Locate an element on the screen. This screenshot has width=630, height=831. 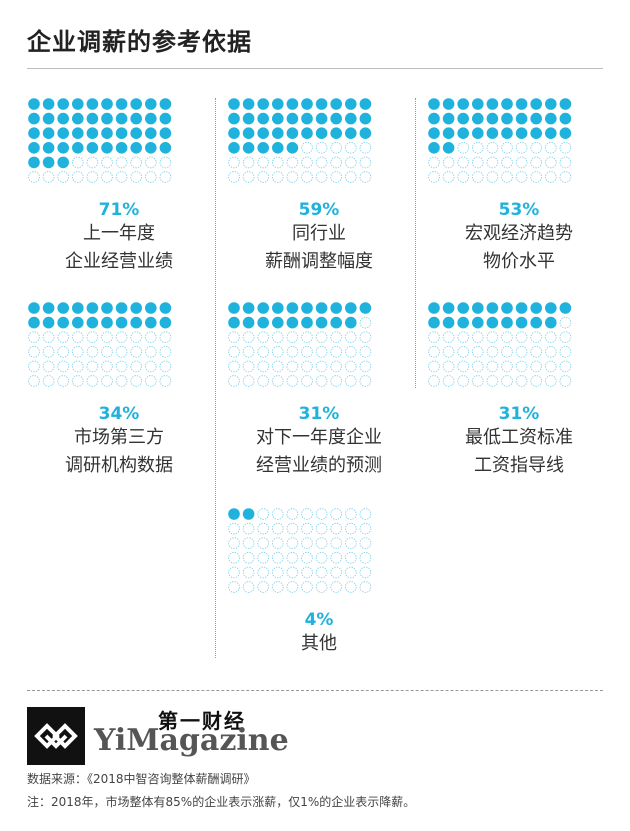
waffle-item: 71% 上一年度 企业经营业绩 is located at coordinates (119, 186).